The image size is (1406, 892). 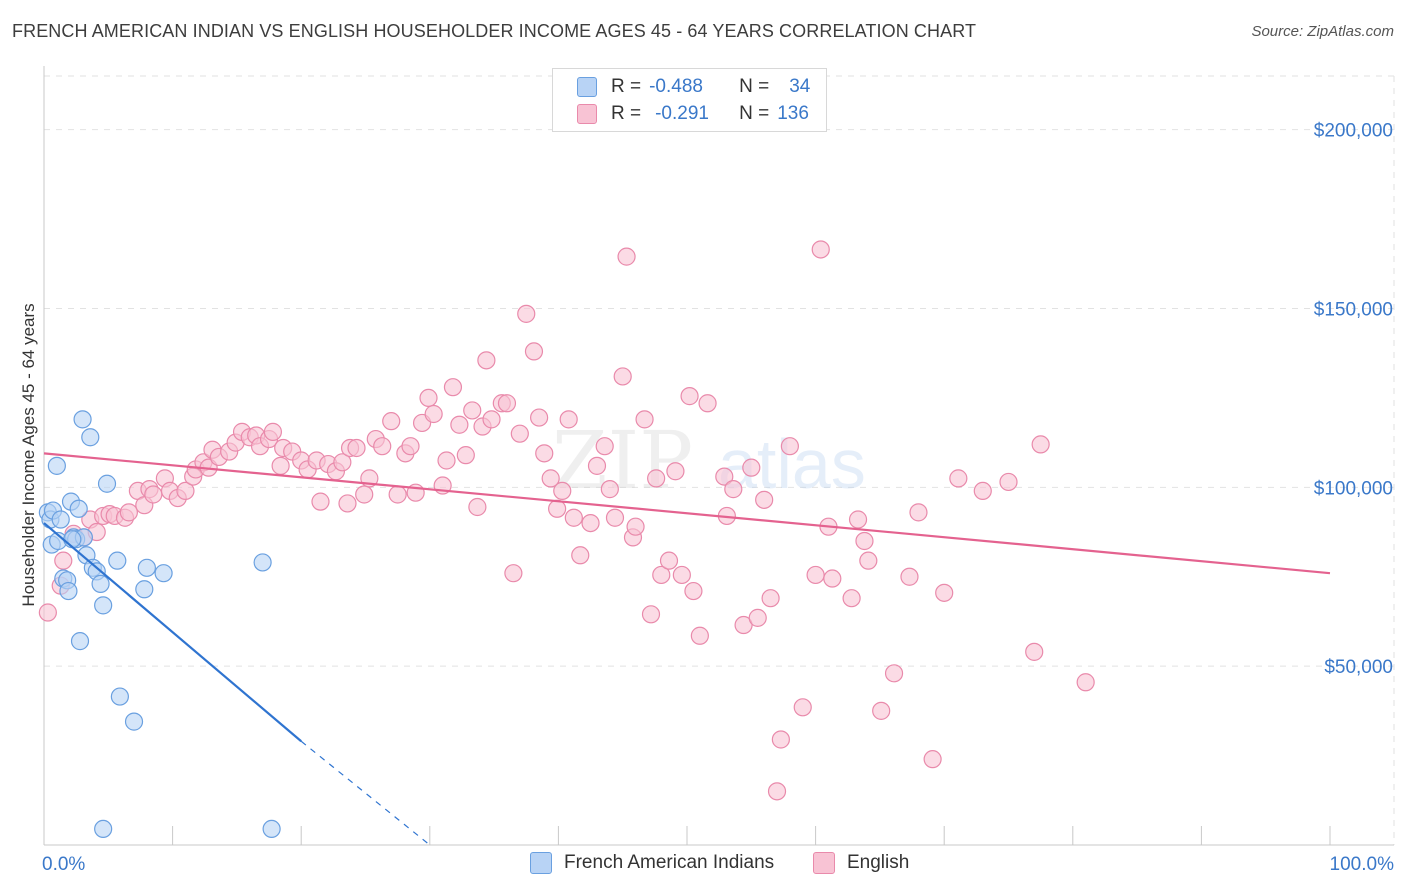 I want to click on legend-row-french: R = -0.488 N = 34, so click(x=693, y=87).